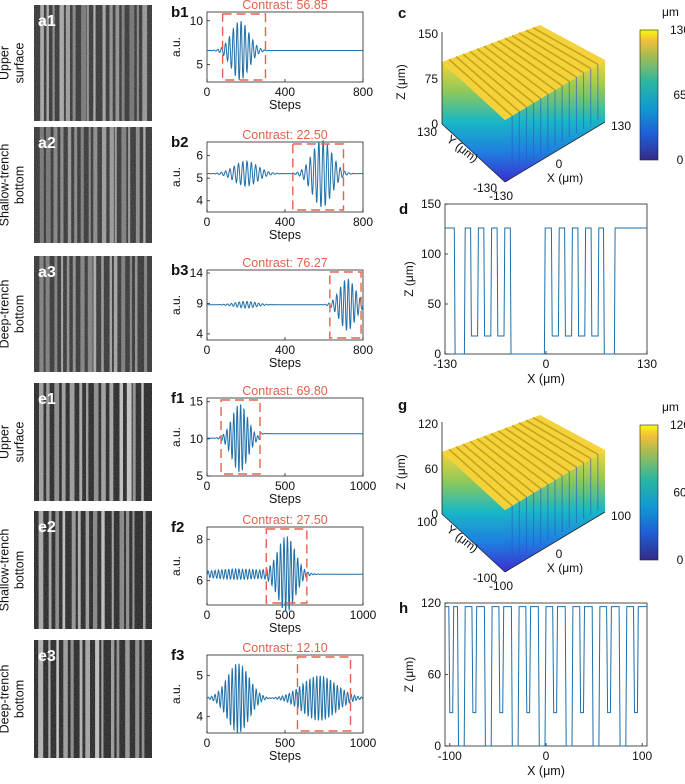  I want to click on z-tick-label: 60, so click(432, 469).